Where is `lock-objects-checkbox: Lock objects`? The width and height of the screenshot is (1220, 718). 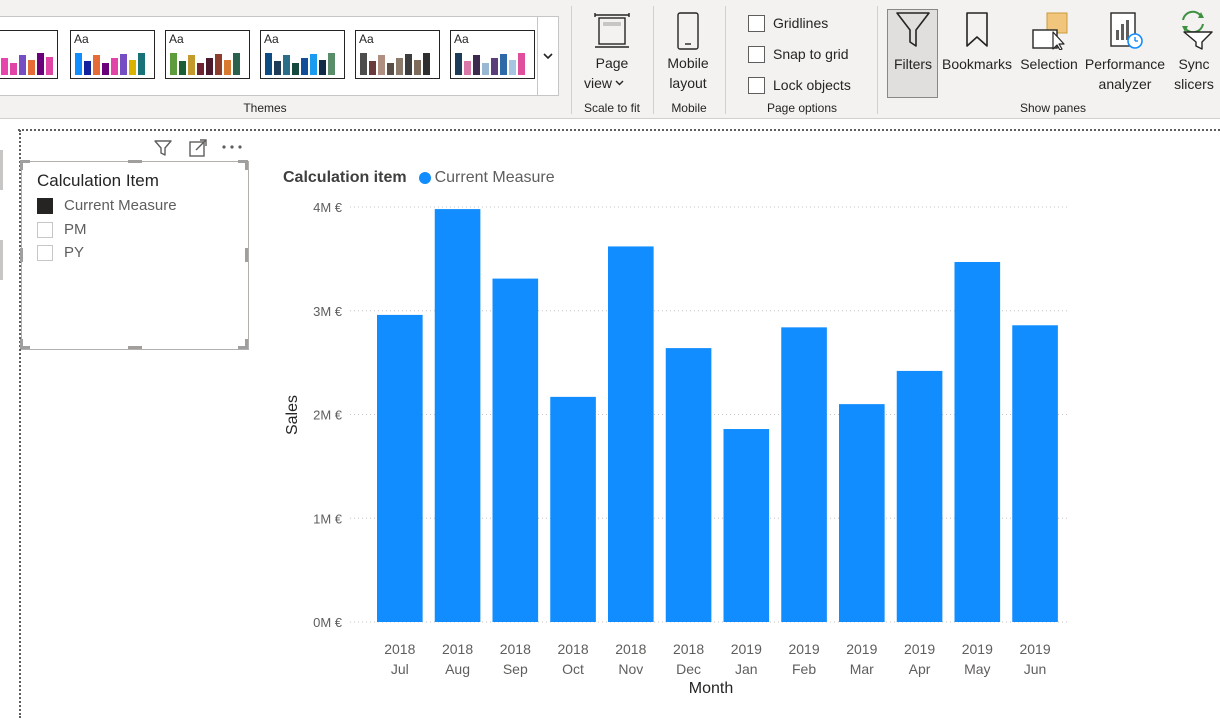 lock-objects-checkbox: Lock objects is located at coordinates (799, 85).